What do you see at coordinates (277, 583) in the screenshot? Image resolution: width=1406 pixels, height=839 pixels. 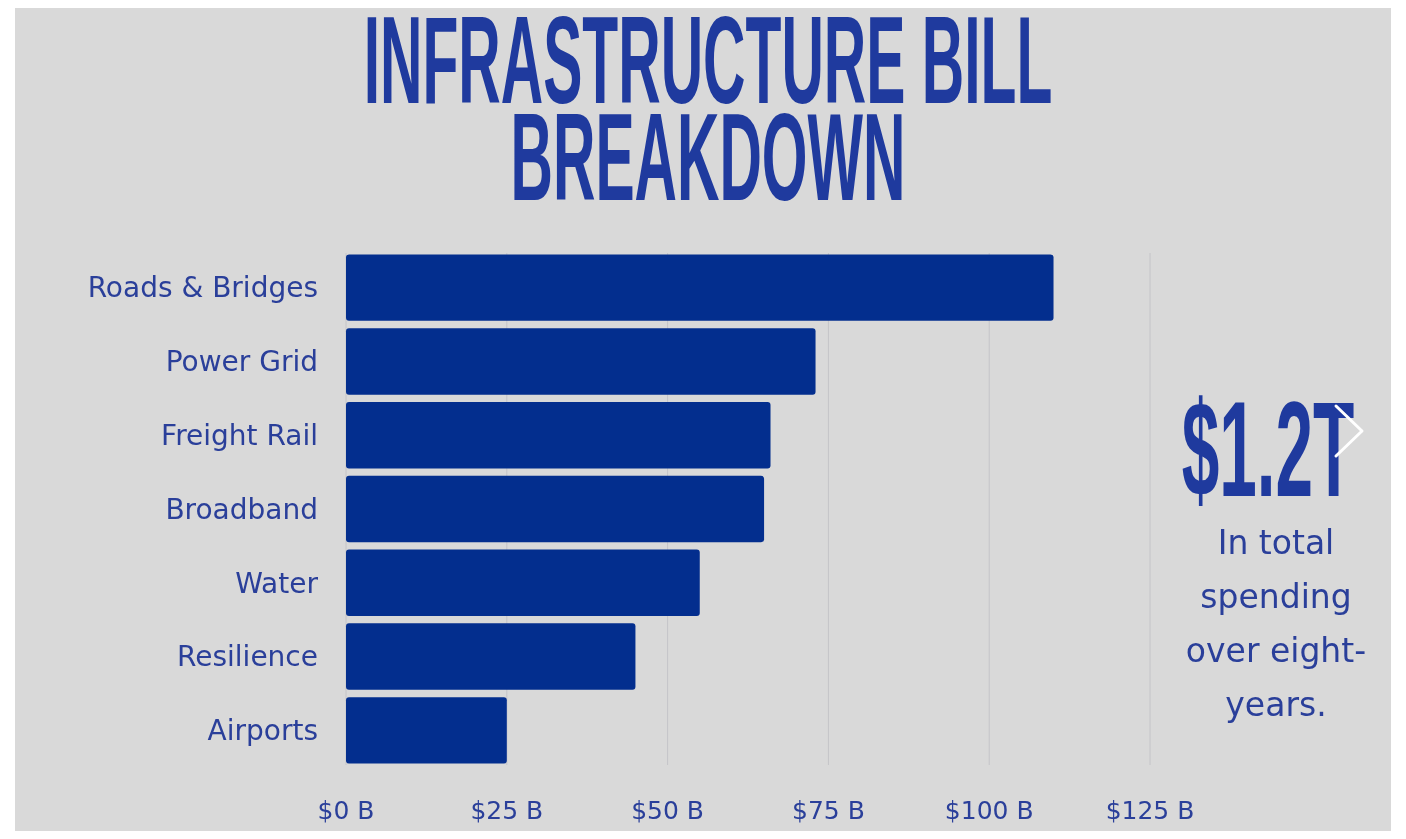 I see `y-tick-label: Water` at bounding box center [277, 583].